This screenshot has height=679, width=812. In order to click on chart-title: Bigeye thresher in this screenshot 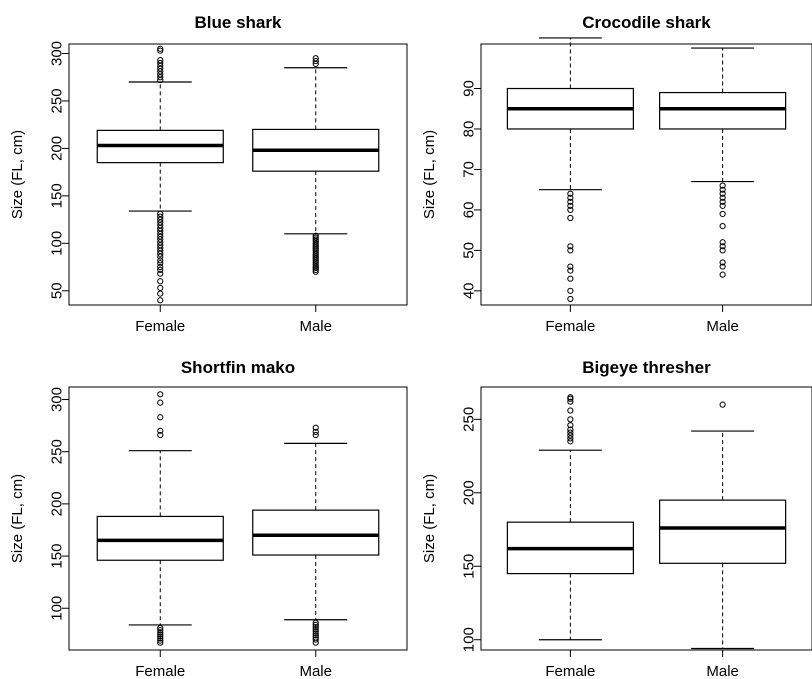, I will do `click(646, 367)`.